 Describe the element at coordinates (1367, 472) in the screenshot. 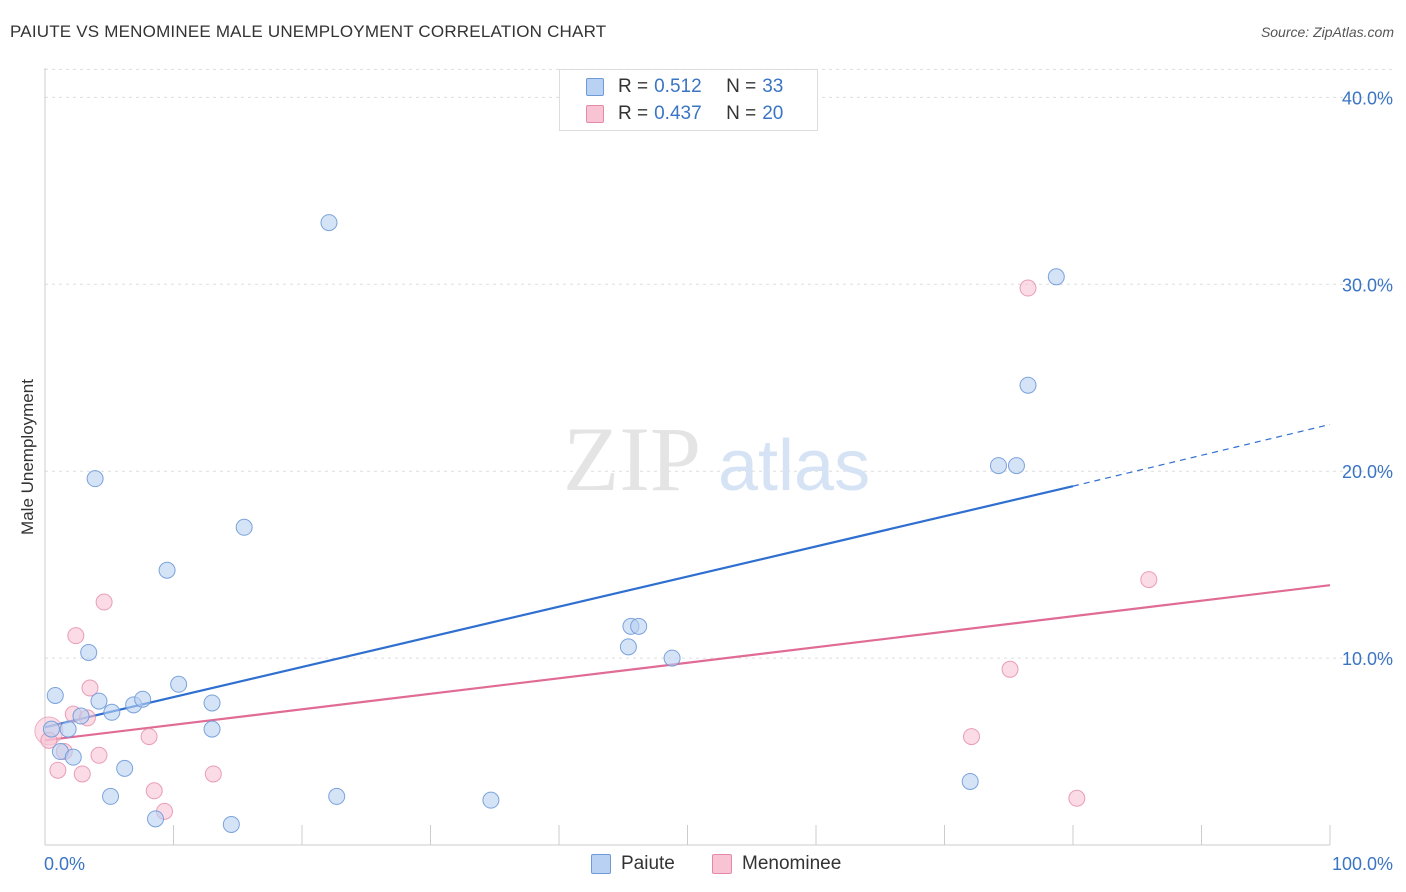

I see `y-tick-label: 20.0%` at that location.